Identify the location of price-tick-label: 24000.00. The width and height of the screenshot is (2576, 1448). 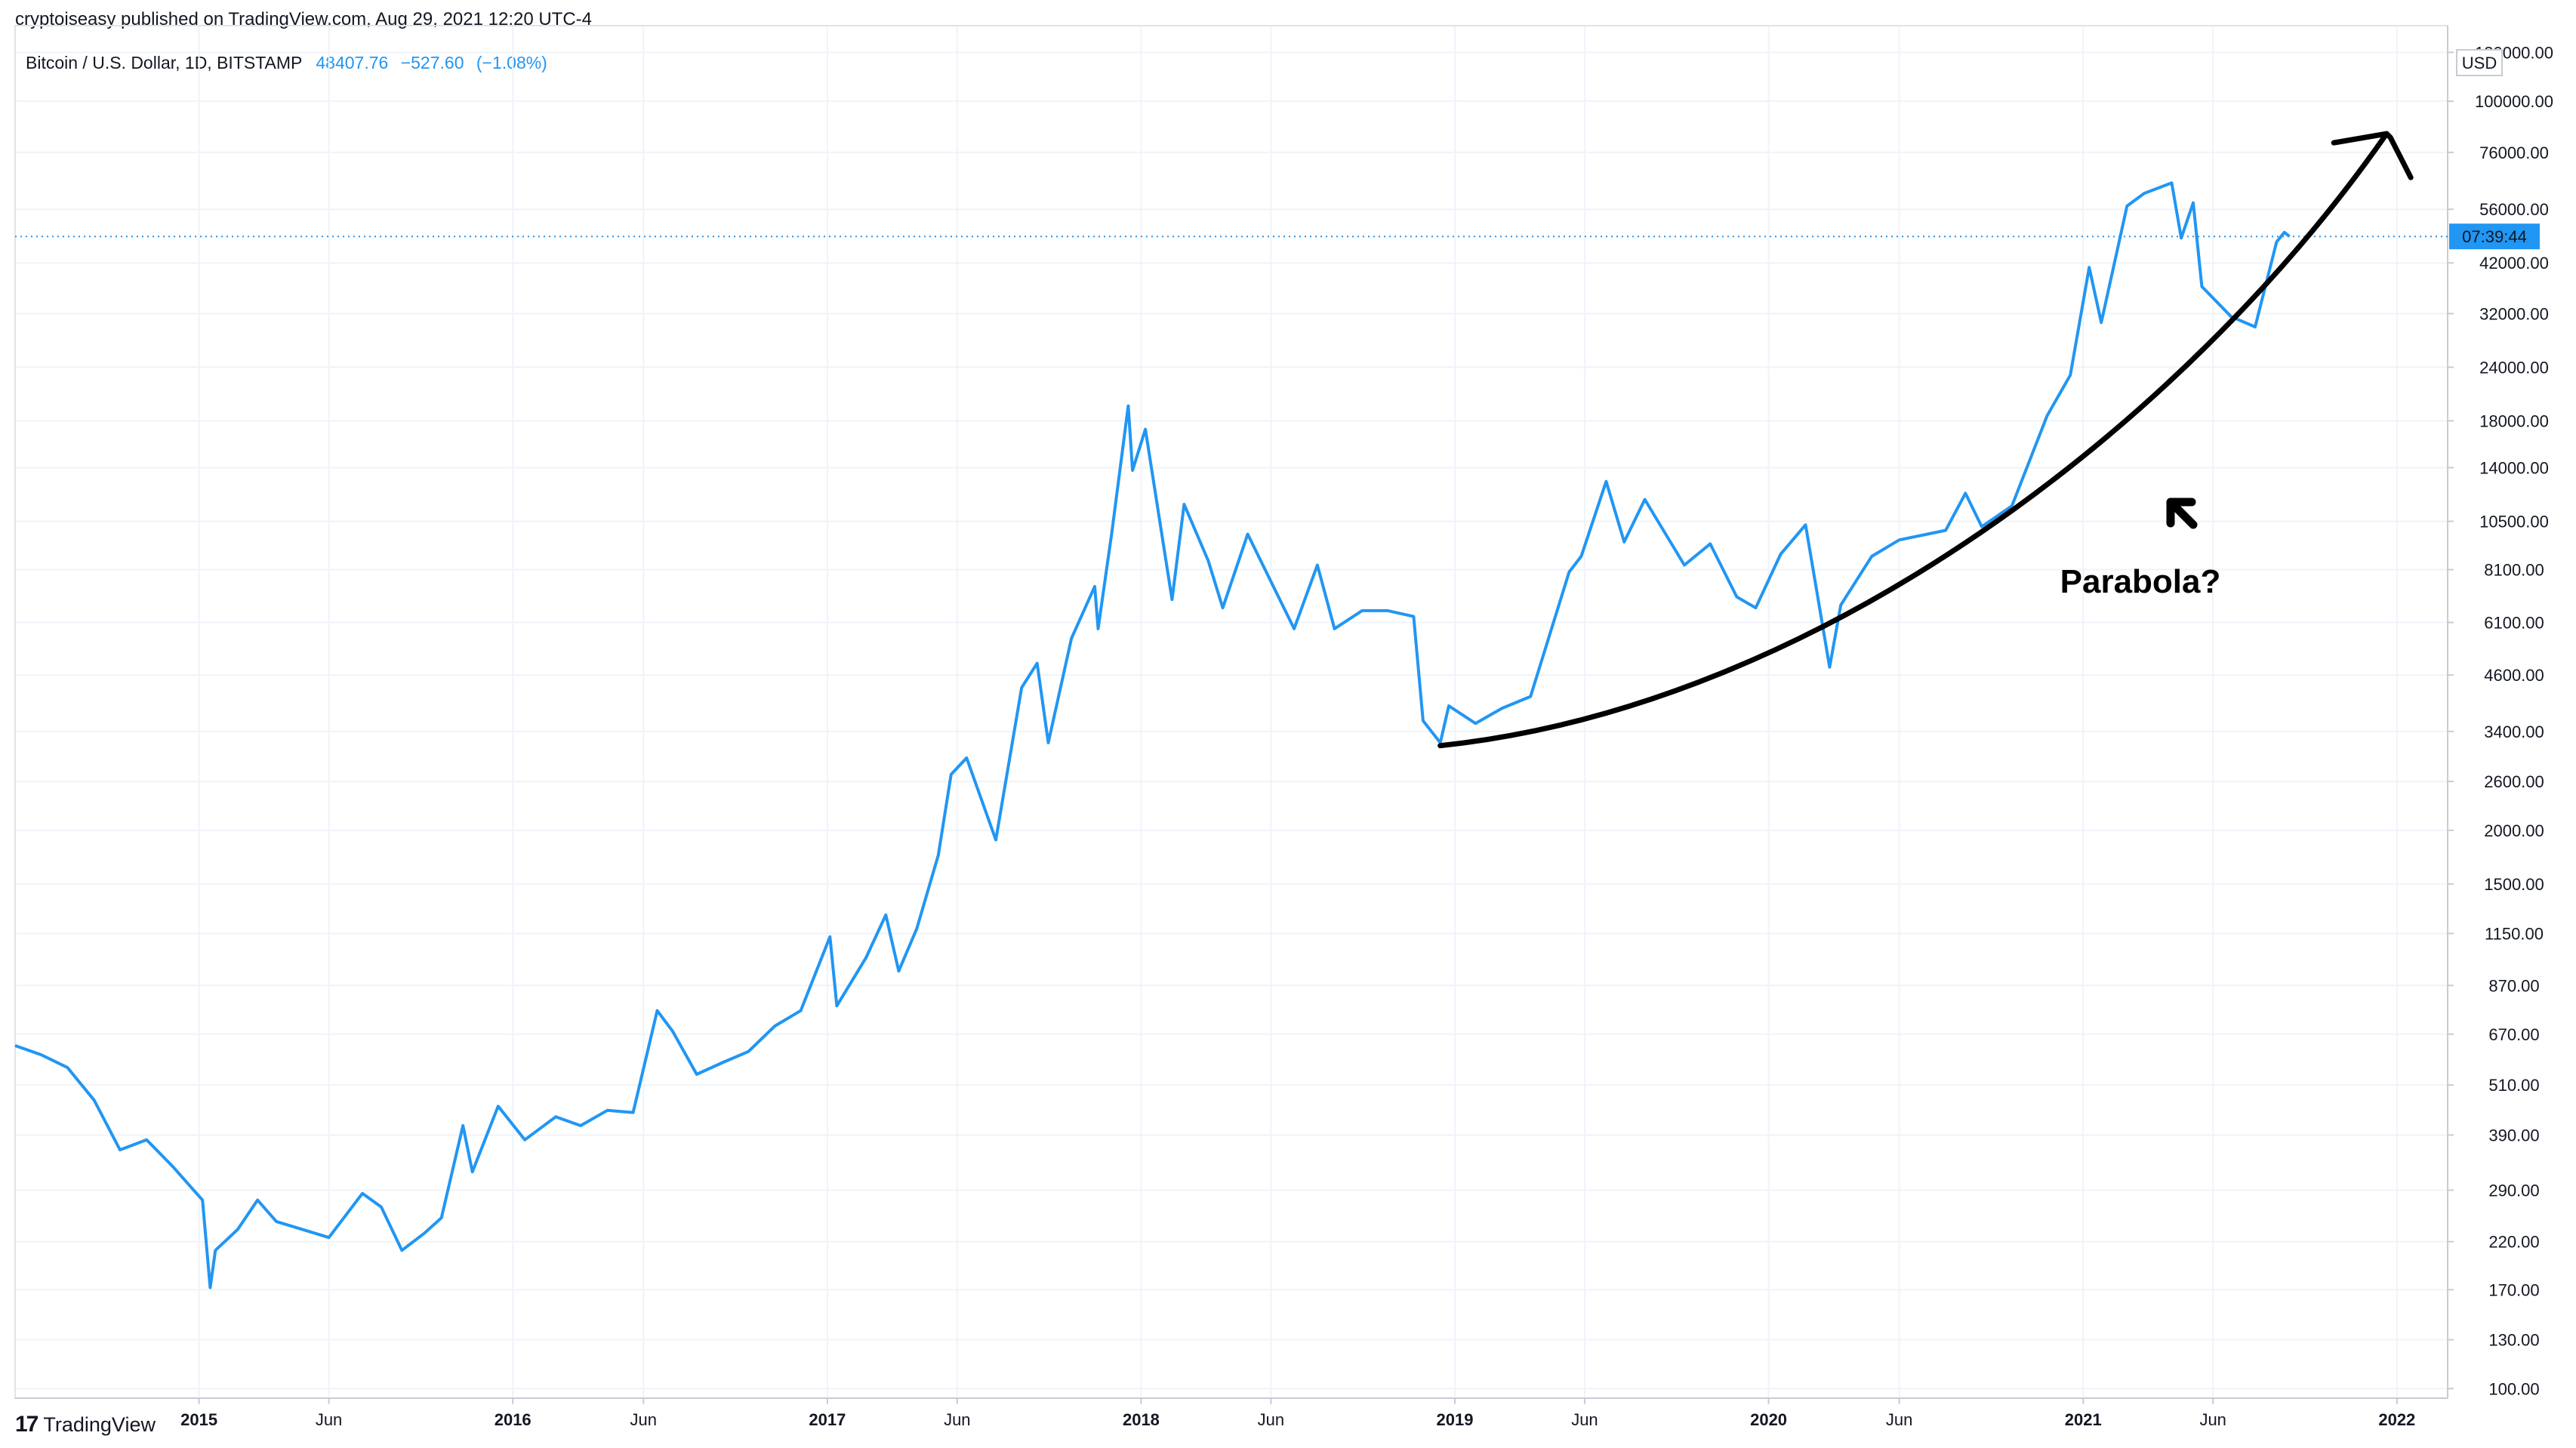
(2514, 367).